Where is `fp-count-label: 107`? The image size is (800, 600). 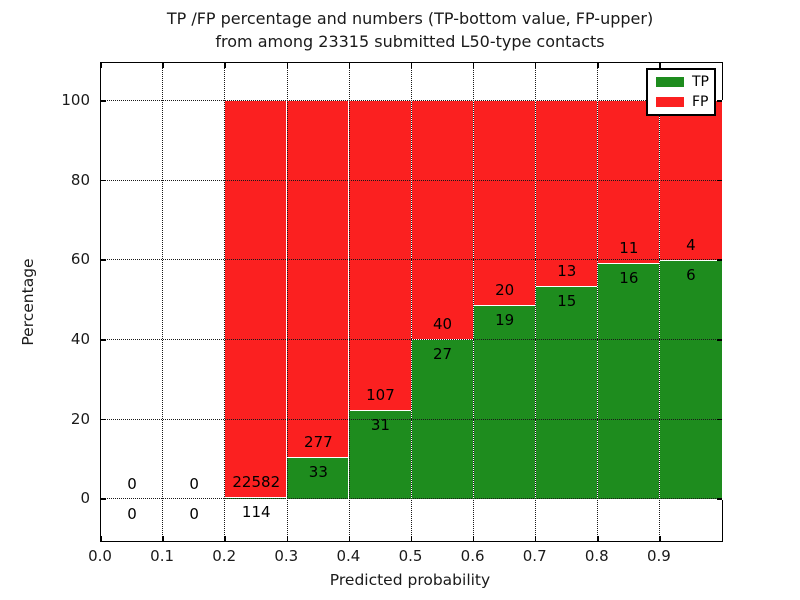 fp-count-label: 107 is located at coordinates (380, 394).